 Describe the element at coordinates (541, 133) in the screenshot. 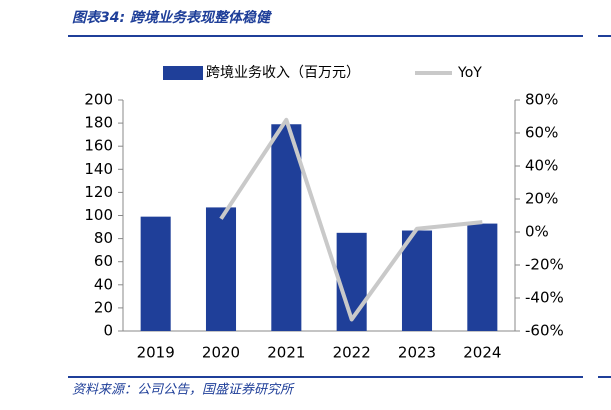

I see `y2-tick-label: 60%` at that location.